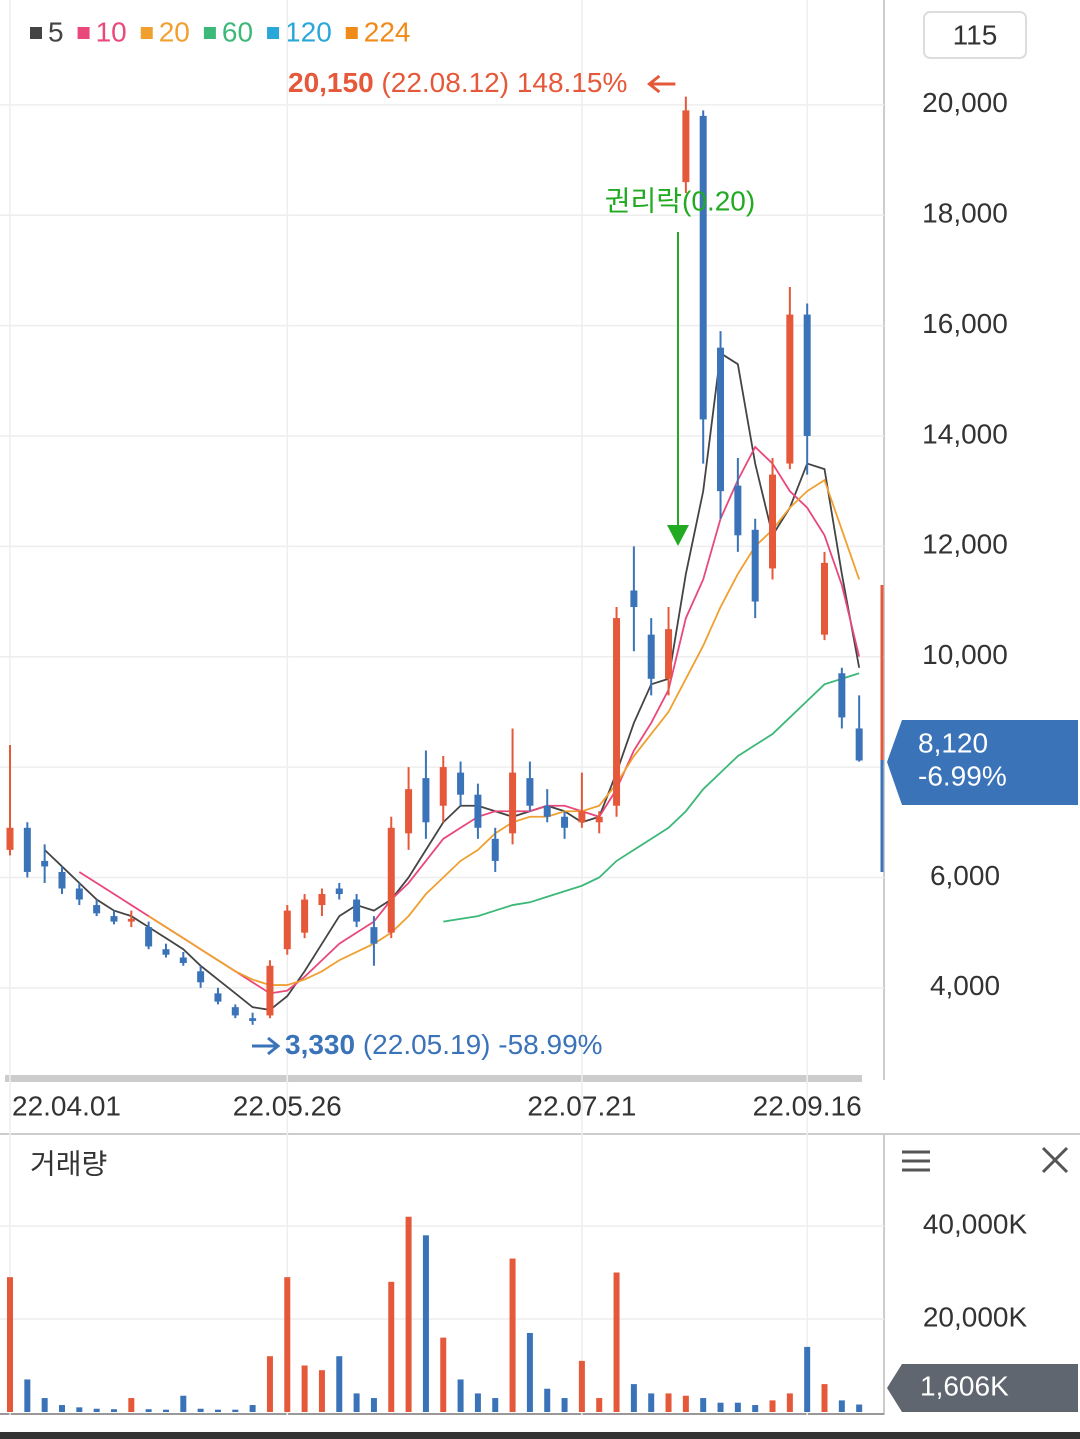 This screenshot has width=1080, height=1439. What do you see at coordinates (287, 1105) in the screenshot?
I see `x-tick-label: 22.05.26` at bounding box center [287, 1105].